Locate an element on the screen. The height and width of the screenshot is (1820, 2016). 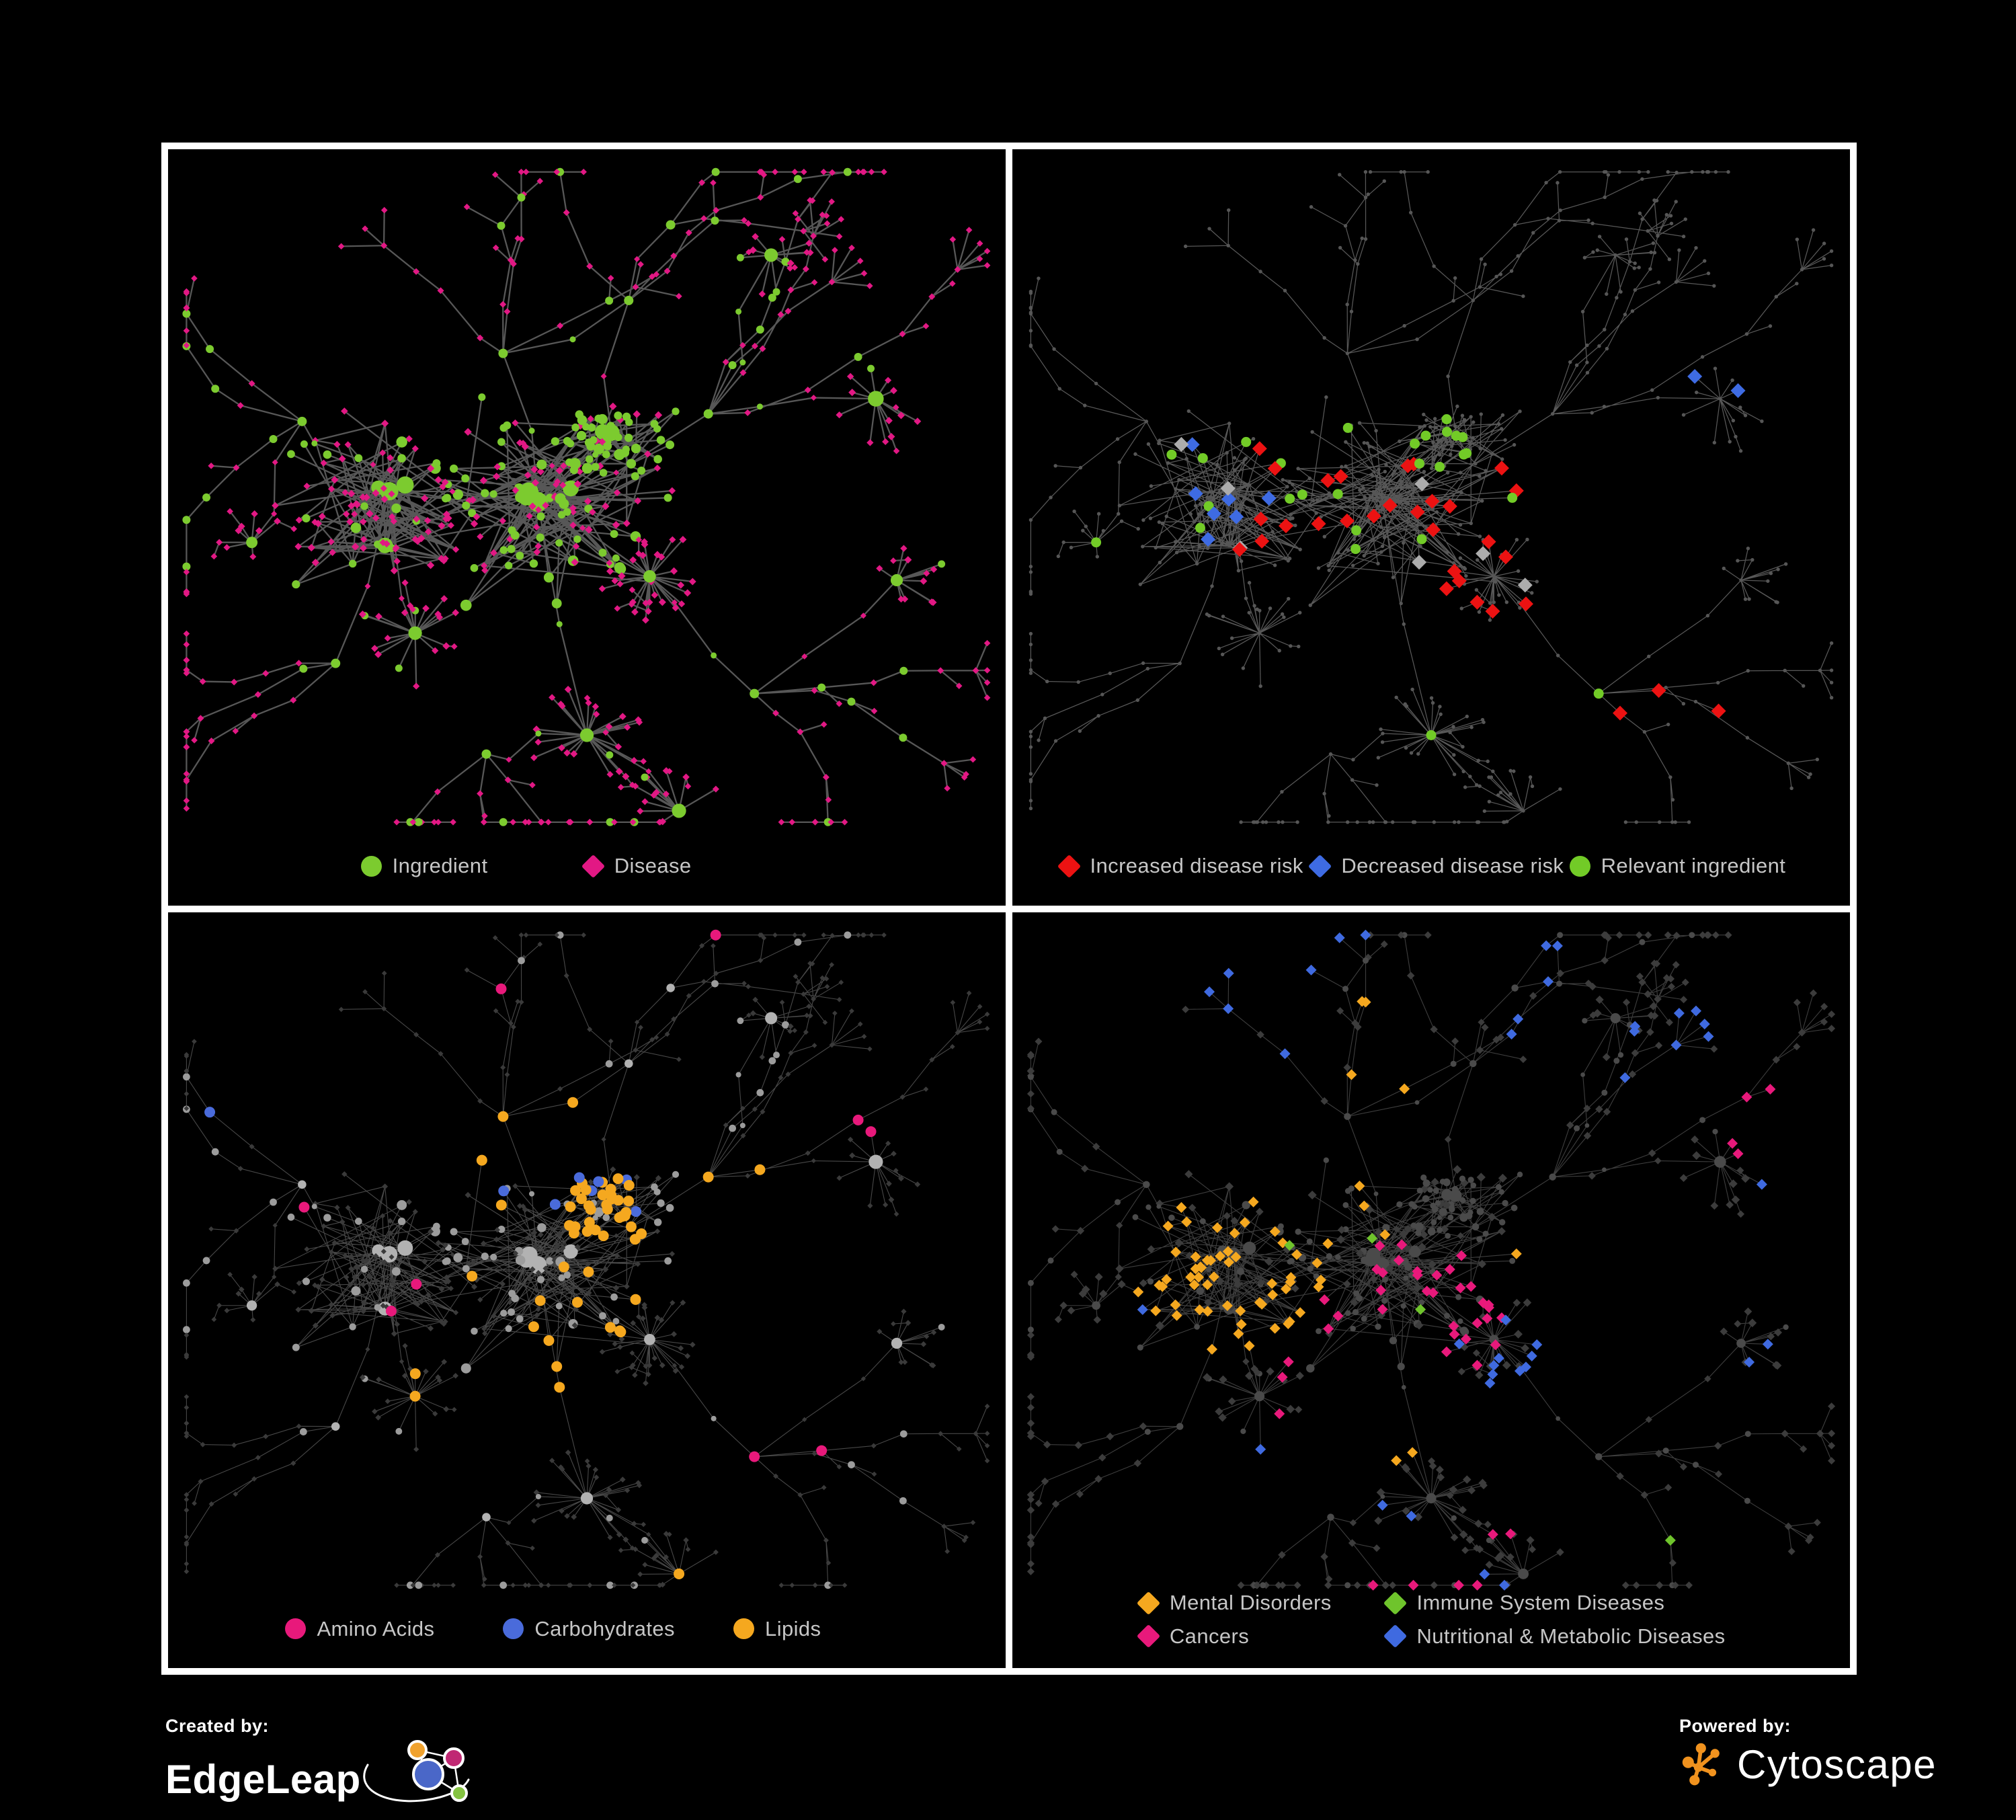
edgeleap-logo-icon is located at coordinates (416, 1771).